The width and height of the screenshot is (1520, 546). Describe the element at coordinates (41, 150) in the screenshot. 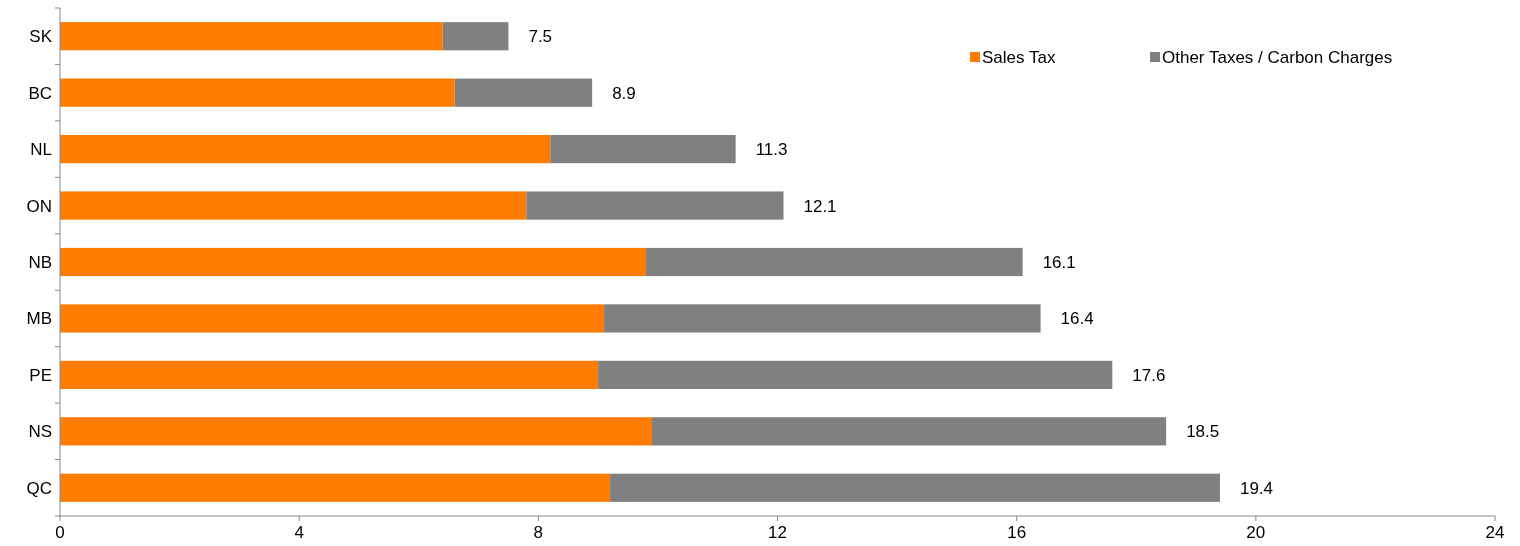

I see `y-tick-label: NL` at that location.